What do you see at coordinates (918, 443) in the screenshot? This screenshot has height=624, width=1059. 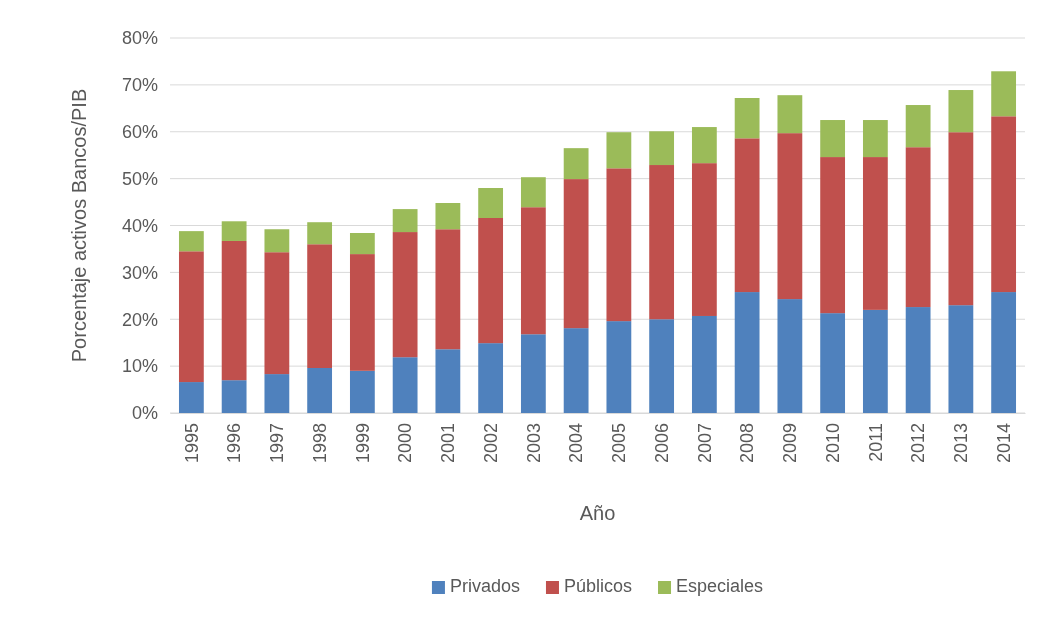 I see `x-tick-label: 2012` at bounding box center [918, 443].